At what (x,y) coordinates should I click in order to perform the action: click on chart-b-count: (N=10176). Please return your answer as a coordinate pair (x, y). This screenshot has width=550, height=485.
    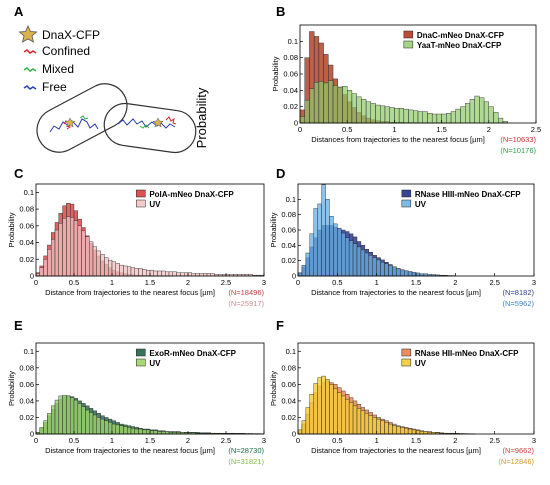
    Looking at the image, I should click on (518, 150).